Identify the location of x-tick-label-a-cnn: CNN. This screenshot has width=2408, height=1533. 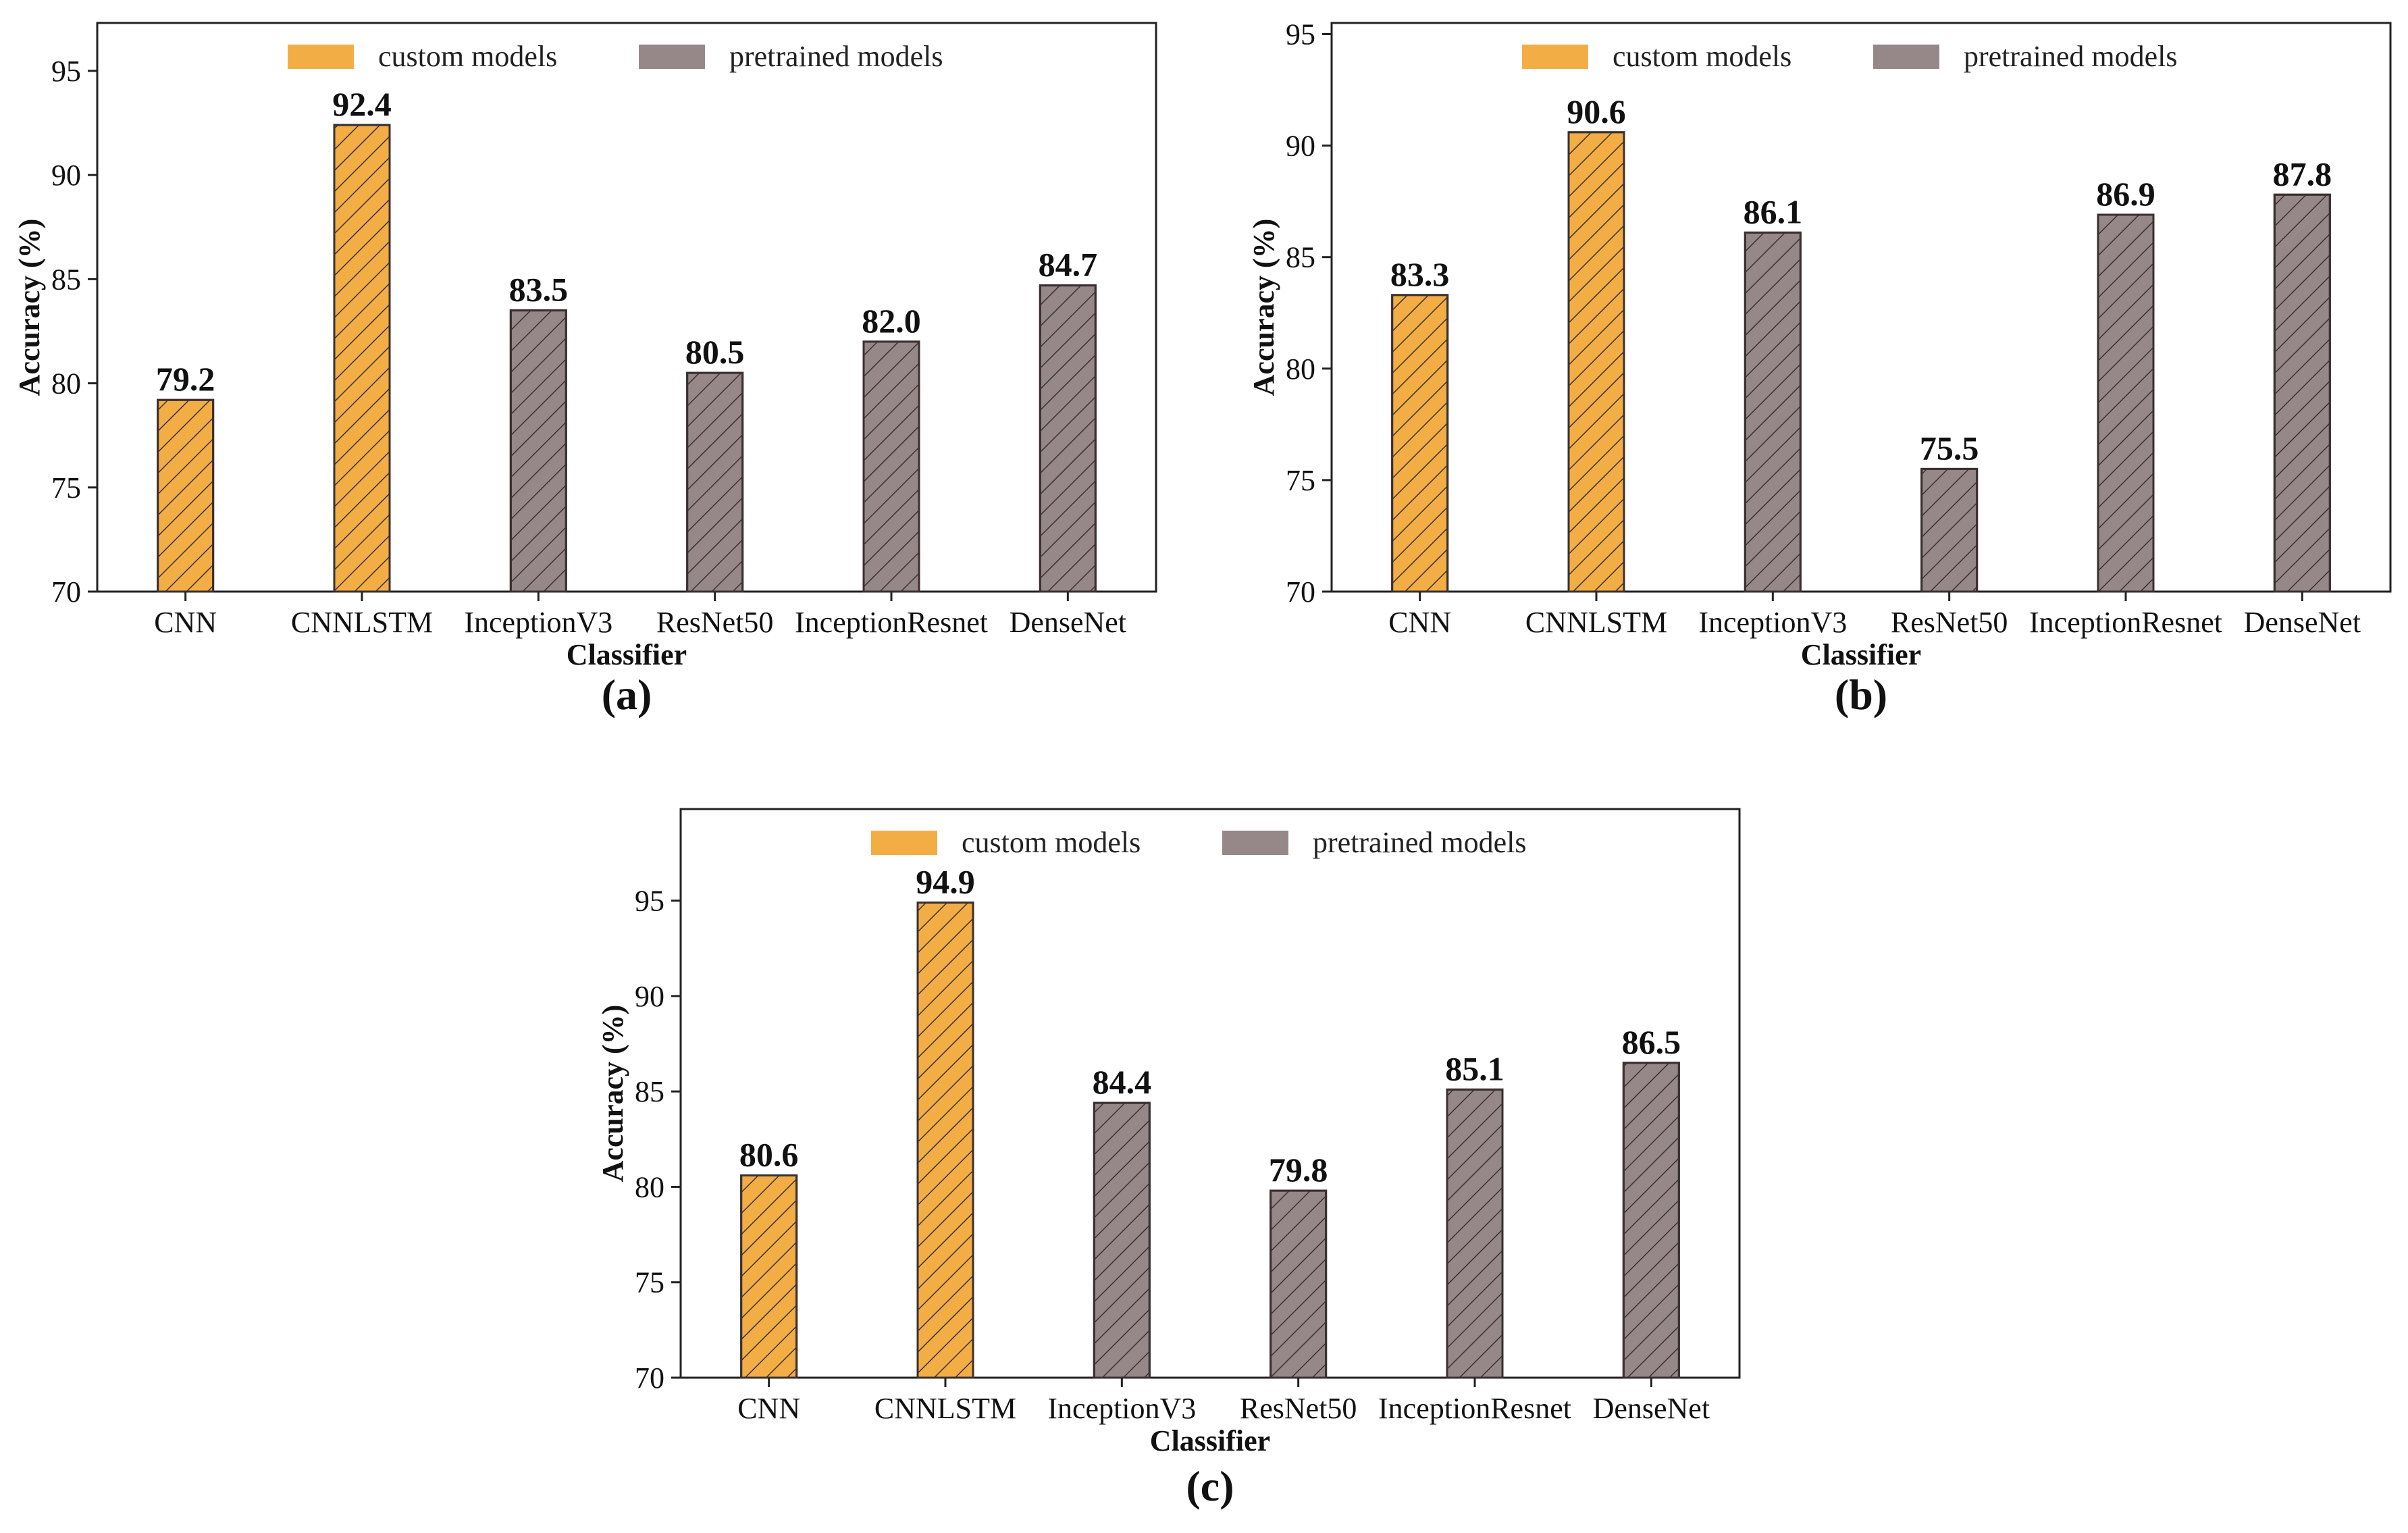
(185, 623).